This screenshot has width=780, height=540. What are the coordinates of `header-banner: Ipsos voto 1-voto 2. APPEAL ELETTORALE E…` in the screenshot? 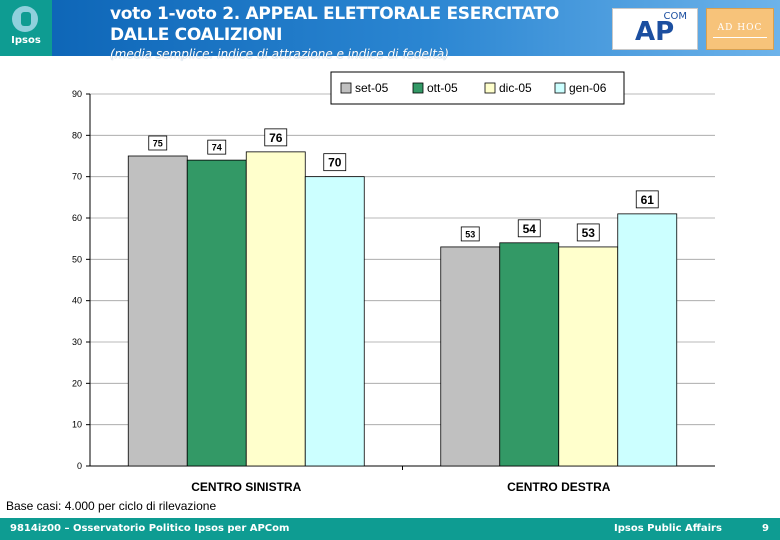 It's located at (390, 30).